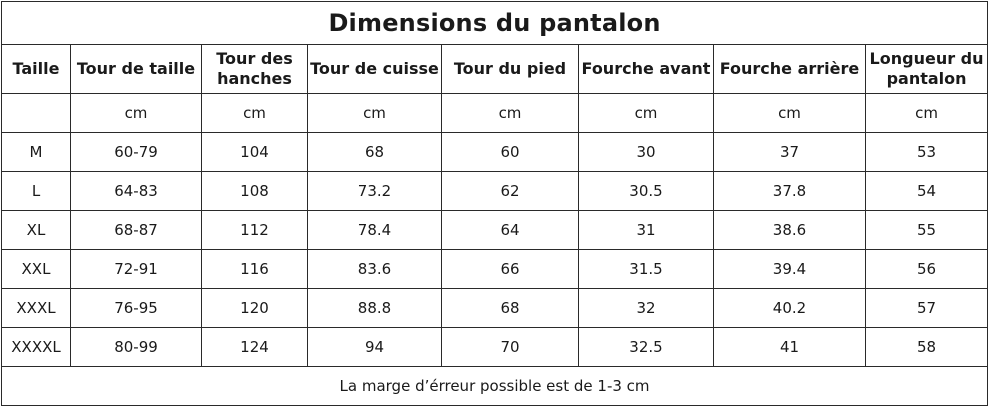 Image resolution: width=988 pixels, height=415 pixels. What do you see at coordinates (510, 269) in the screenshot?
I see `table-cell: 66` at bounding box center [510, 269].